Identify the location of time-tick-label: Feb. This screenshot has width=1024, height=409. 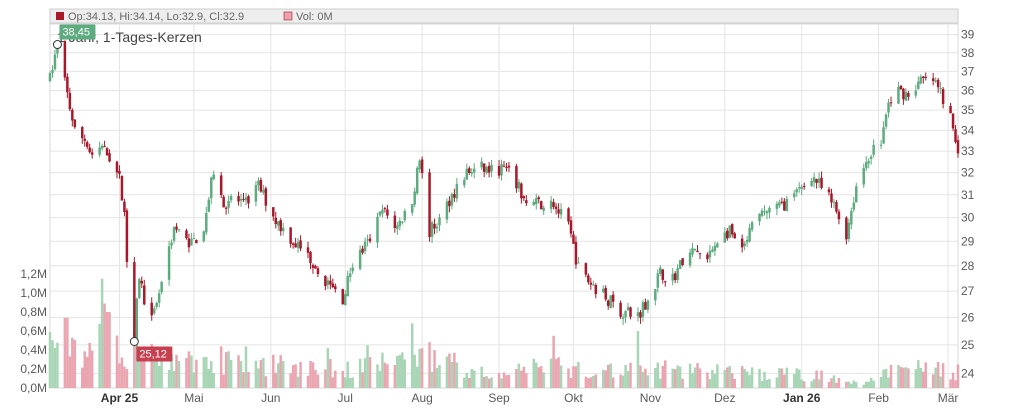
(878, 398).